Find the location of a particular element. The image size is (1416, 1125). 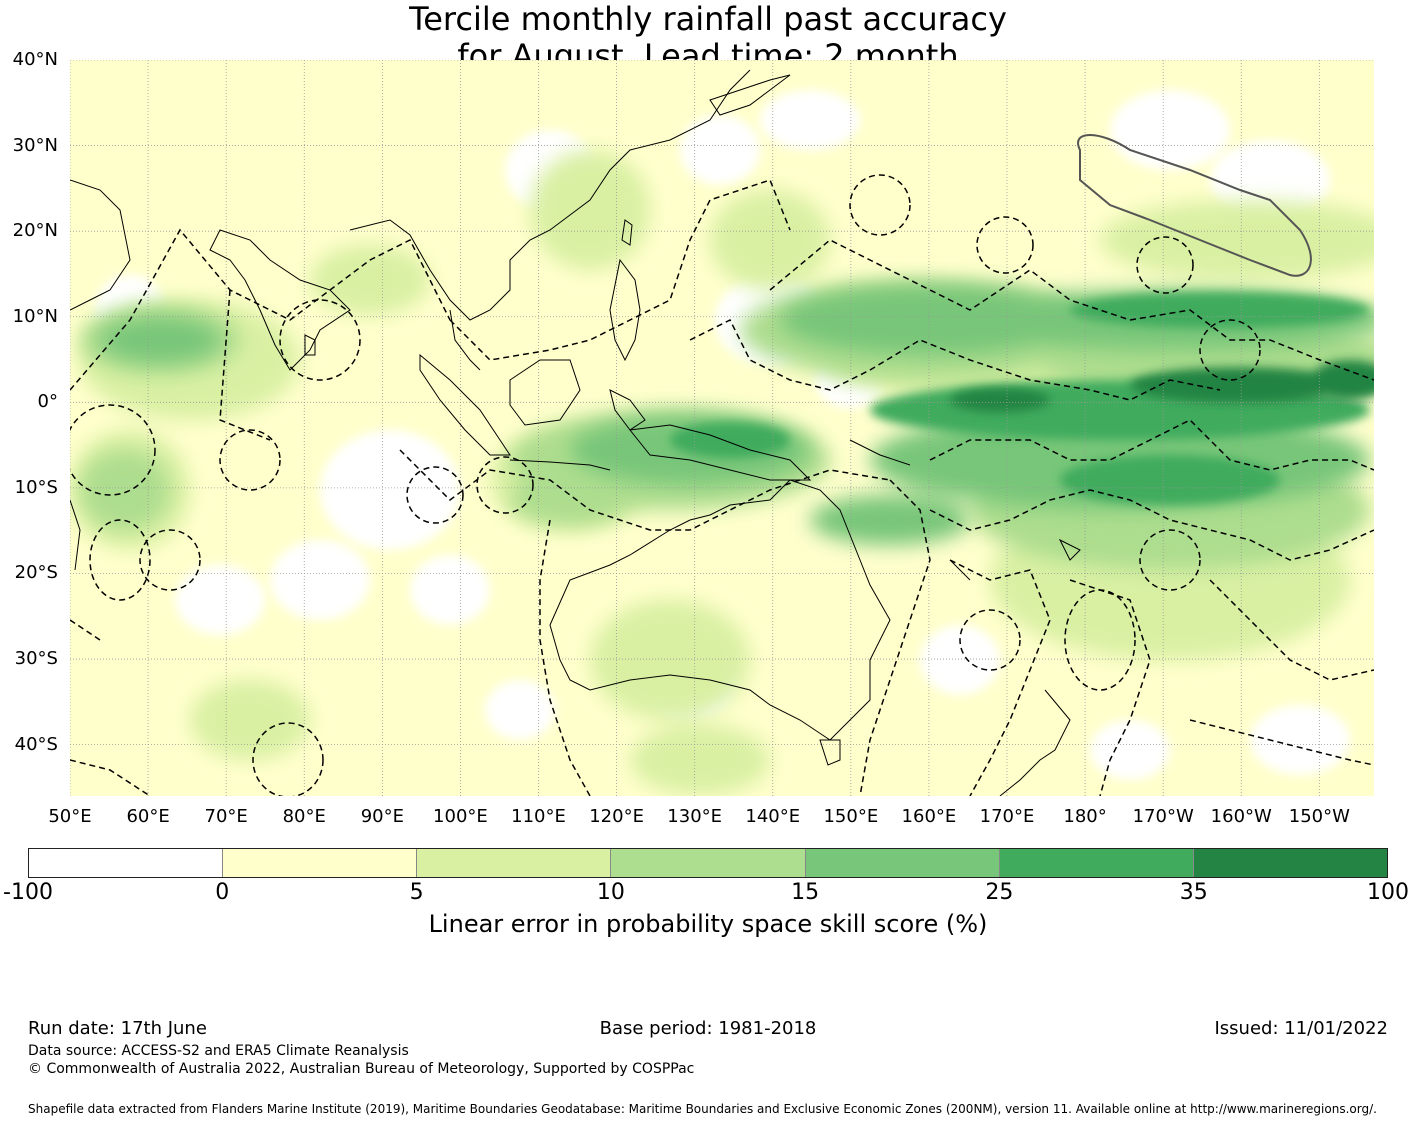

run-date: Run date: 17th June is located at coordinates (117, 1028).